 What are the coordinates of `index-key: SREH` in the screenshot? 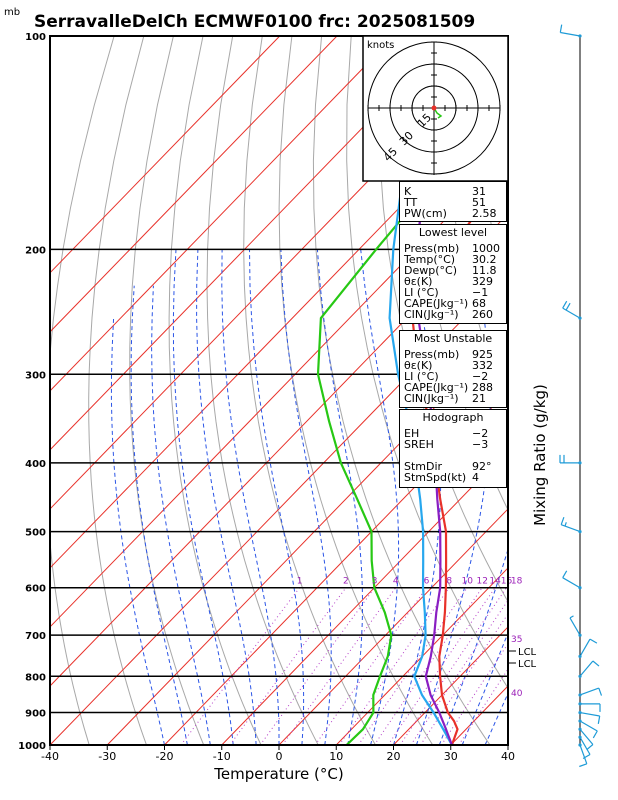 It's located at (419, 444).